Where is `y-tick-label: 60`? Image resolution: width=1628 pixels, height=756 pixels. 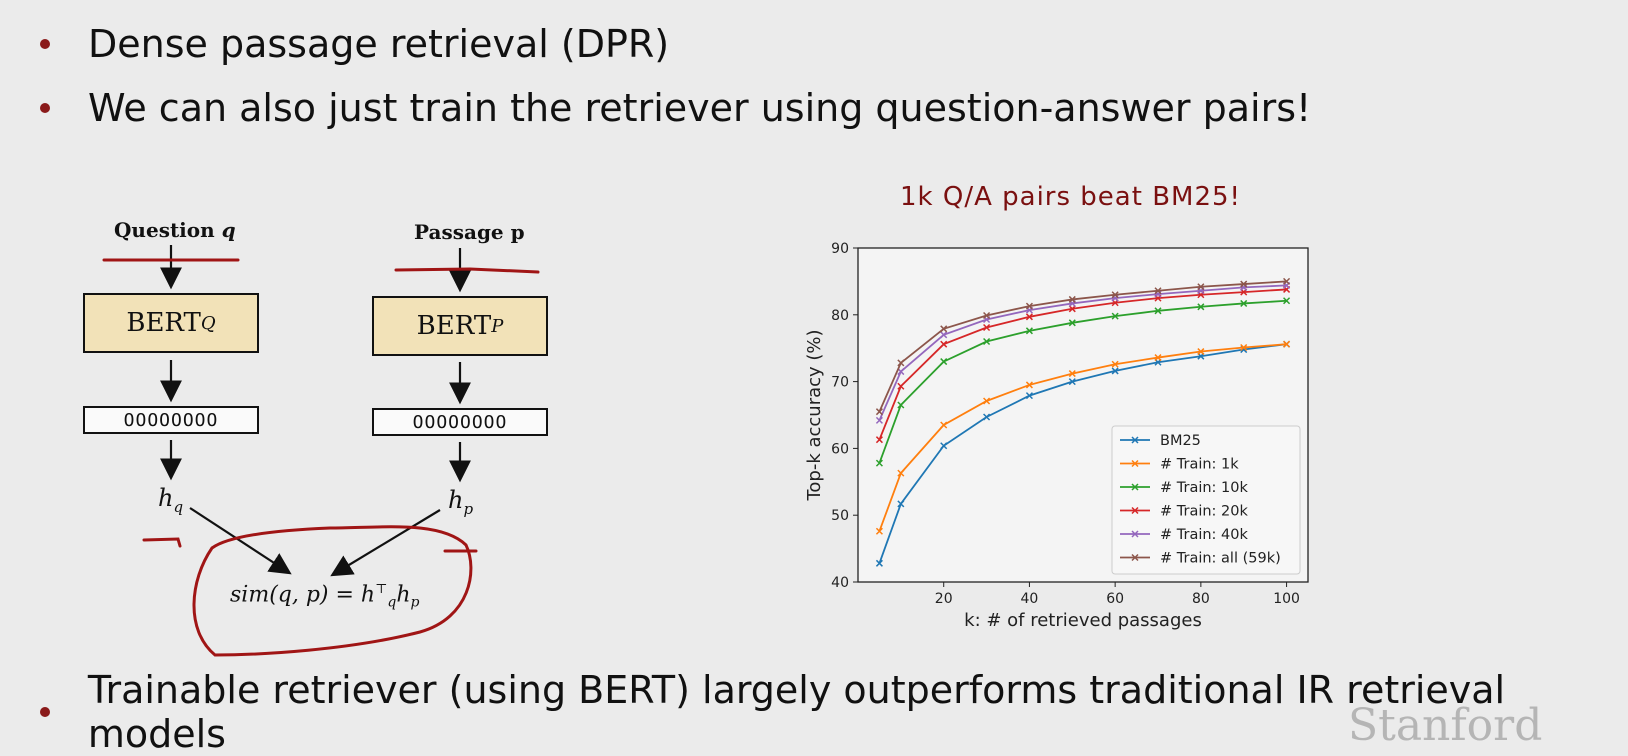 y-tick-label: 60 is located at coordinates (840, 449).